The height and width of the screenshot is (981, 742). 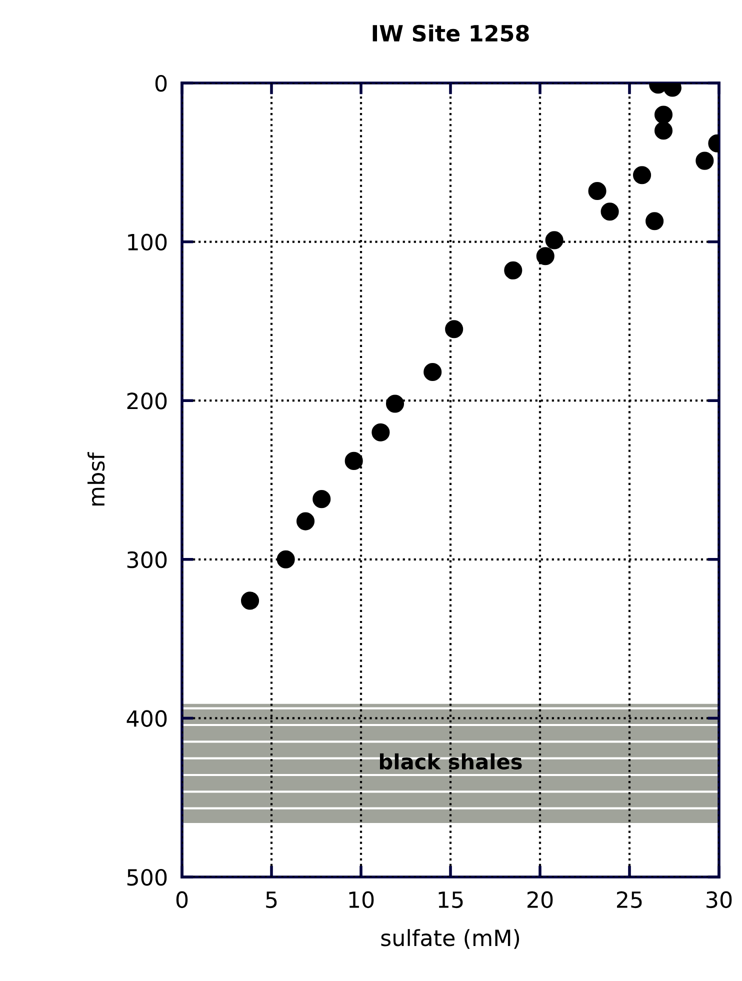 I want to click on y-tick-label: 500, so click(x=147, y=877).